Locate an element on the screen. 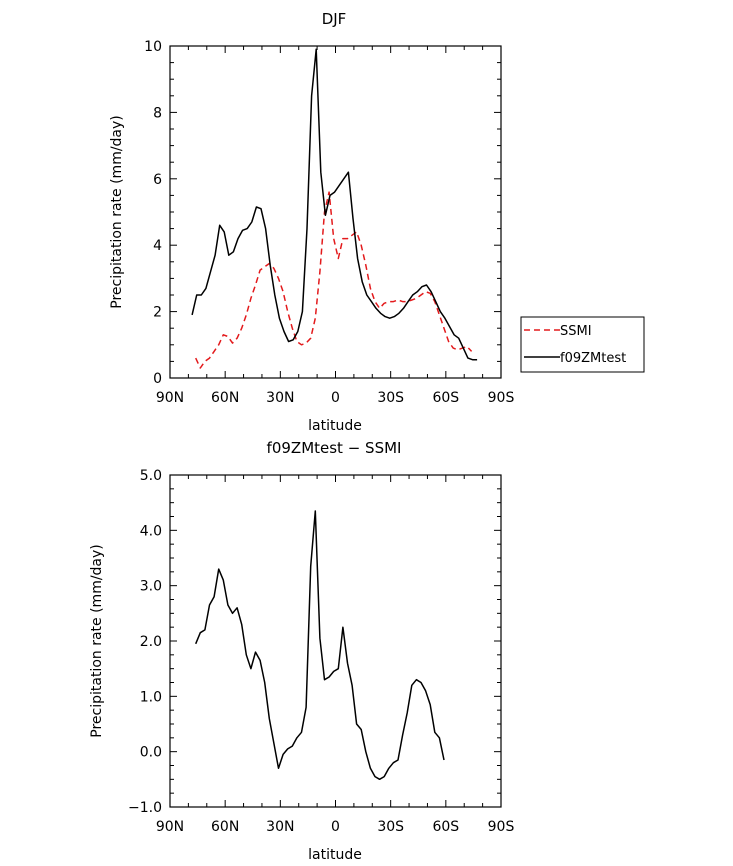  panel2-ytick-label: 5.0 is located at coordinates (151, 476).